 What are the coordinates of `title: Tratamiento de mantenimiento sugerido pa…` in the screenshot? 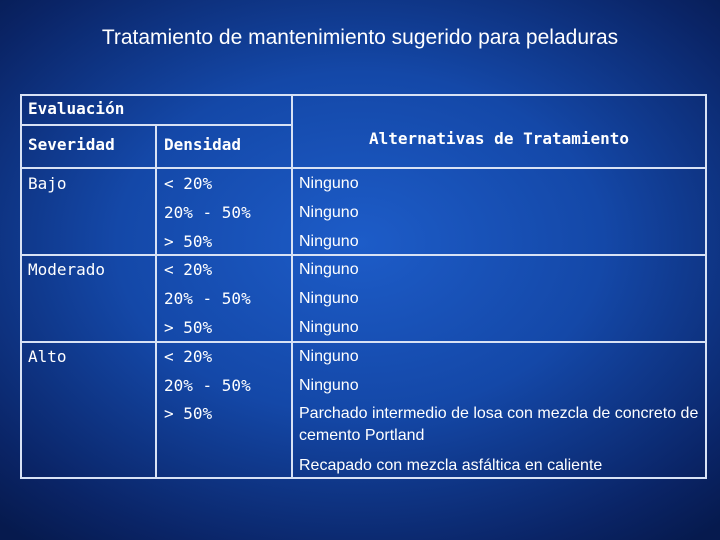 It's located at (360, 37).